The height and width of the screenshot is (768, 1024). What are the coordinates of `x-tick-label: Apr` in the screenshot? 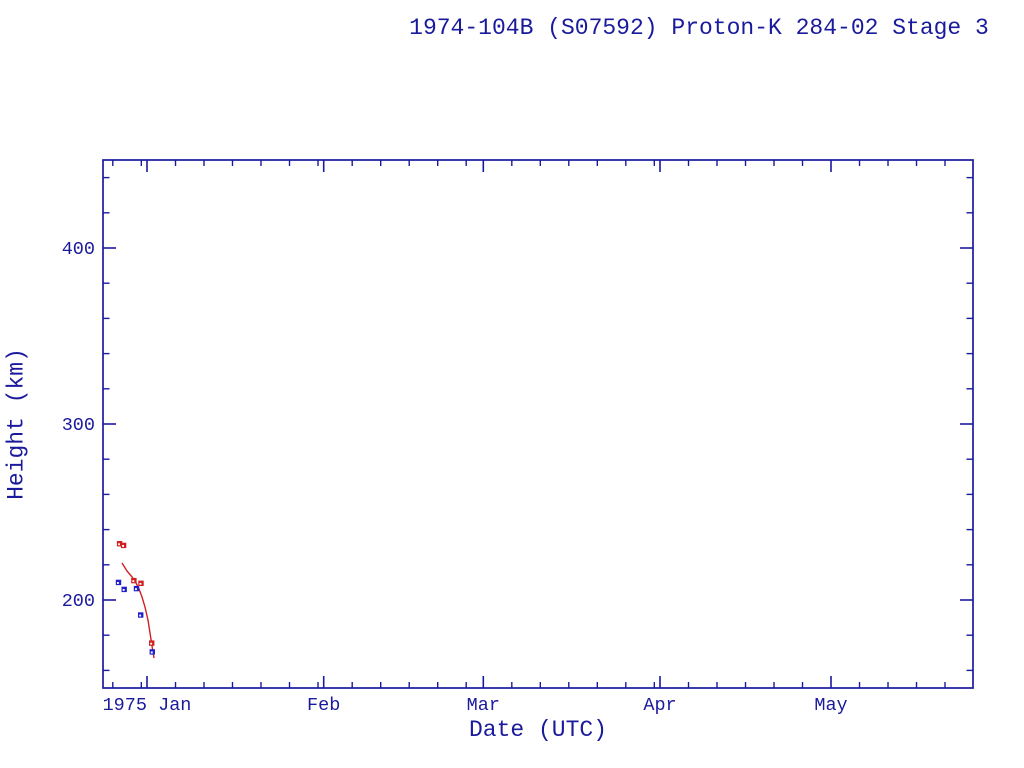 It's located at (659, 705).